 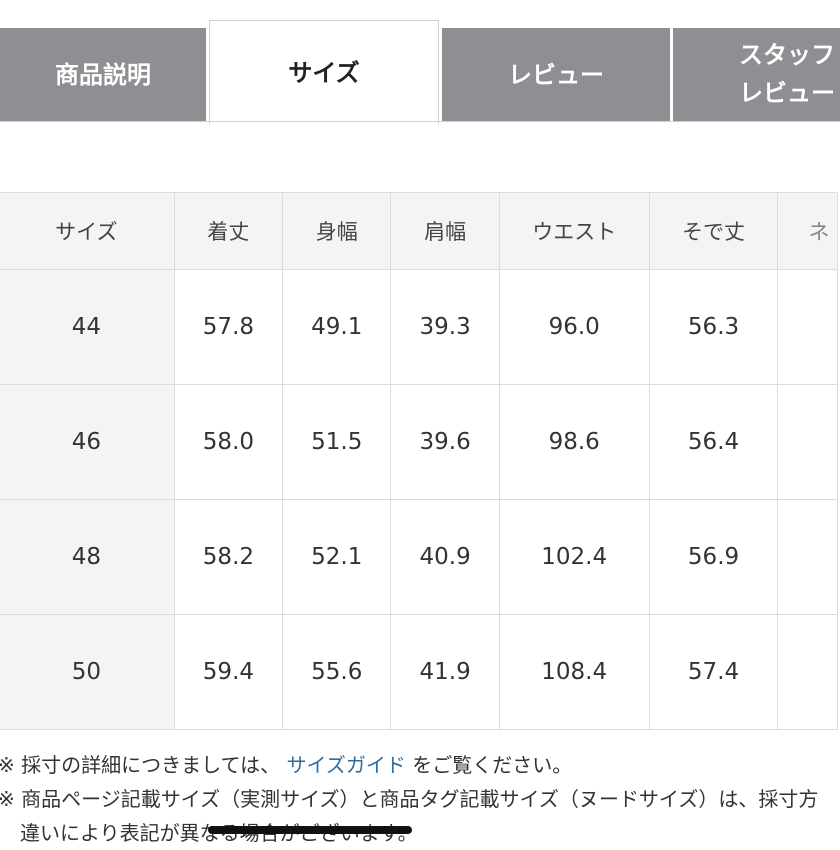 What do you see at coordinates (713, 557) in the screenshot?
I see `cell-sleeve: 56.9` at bounding box center [713, 557].